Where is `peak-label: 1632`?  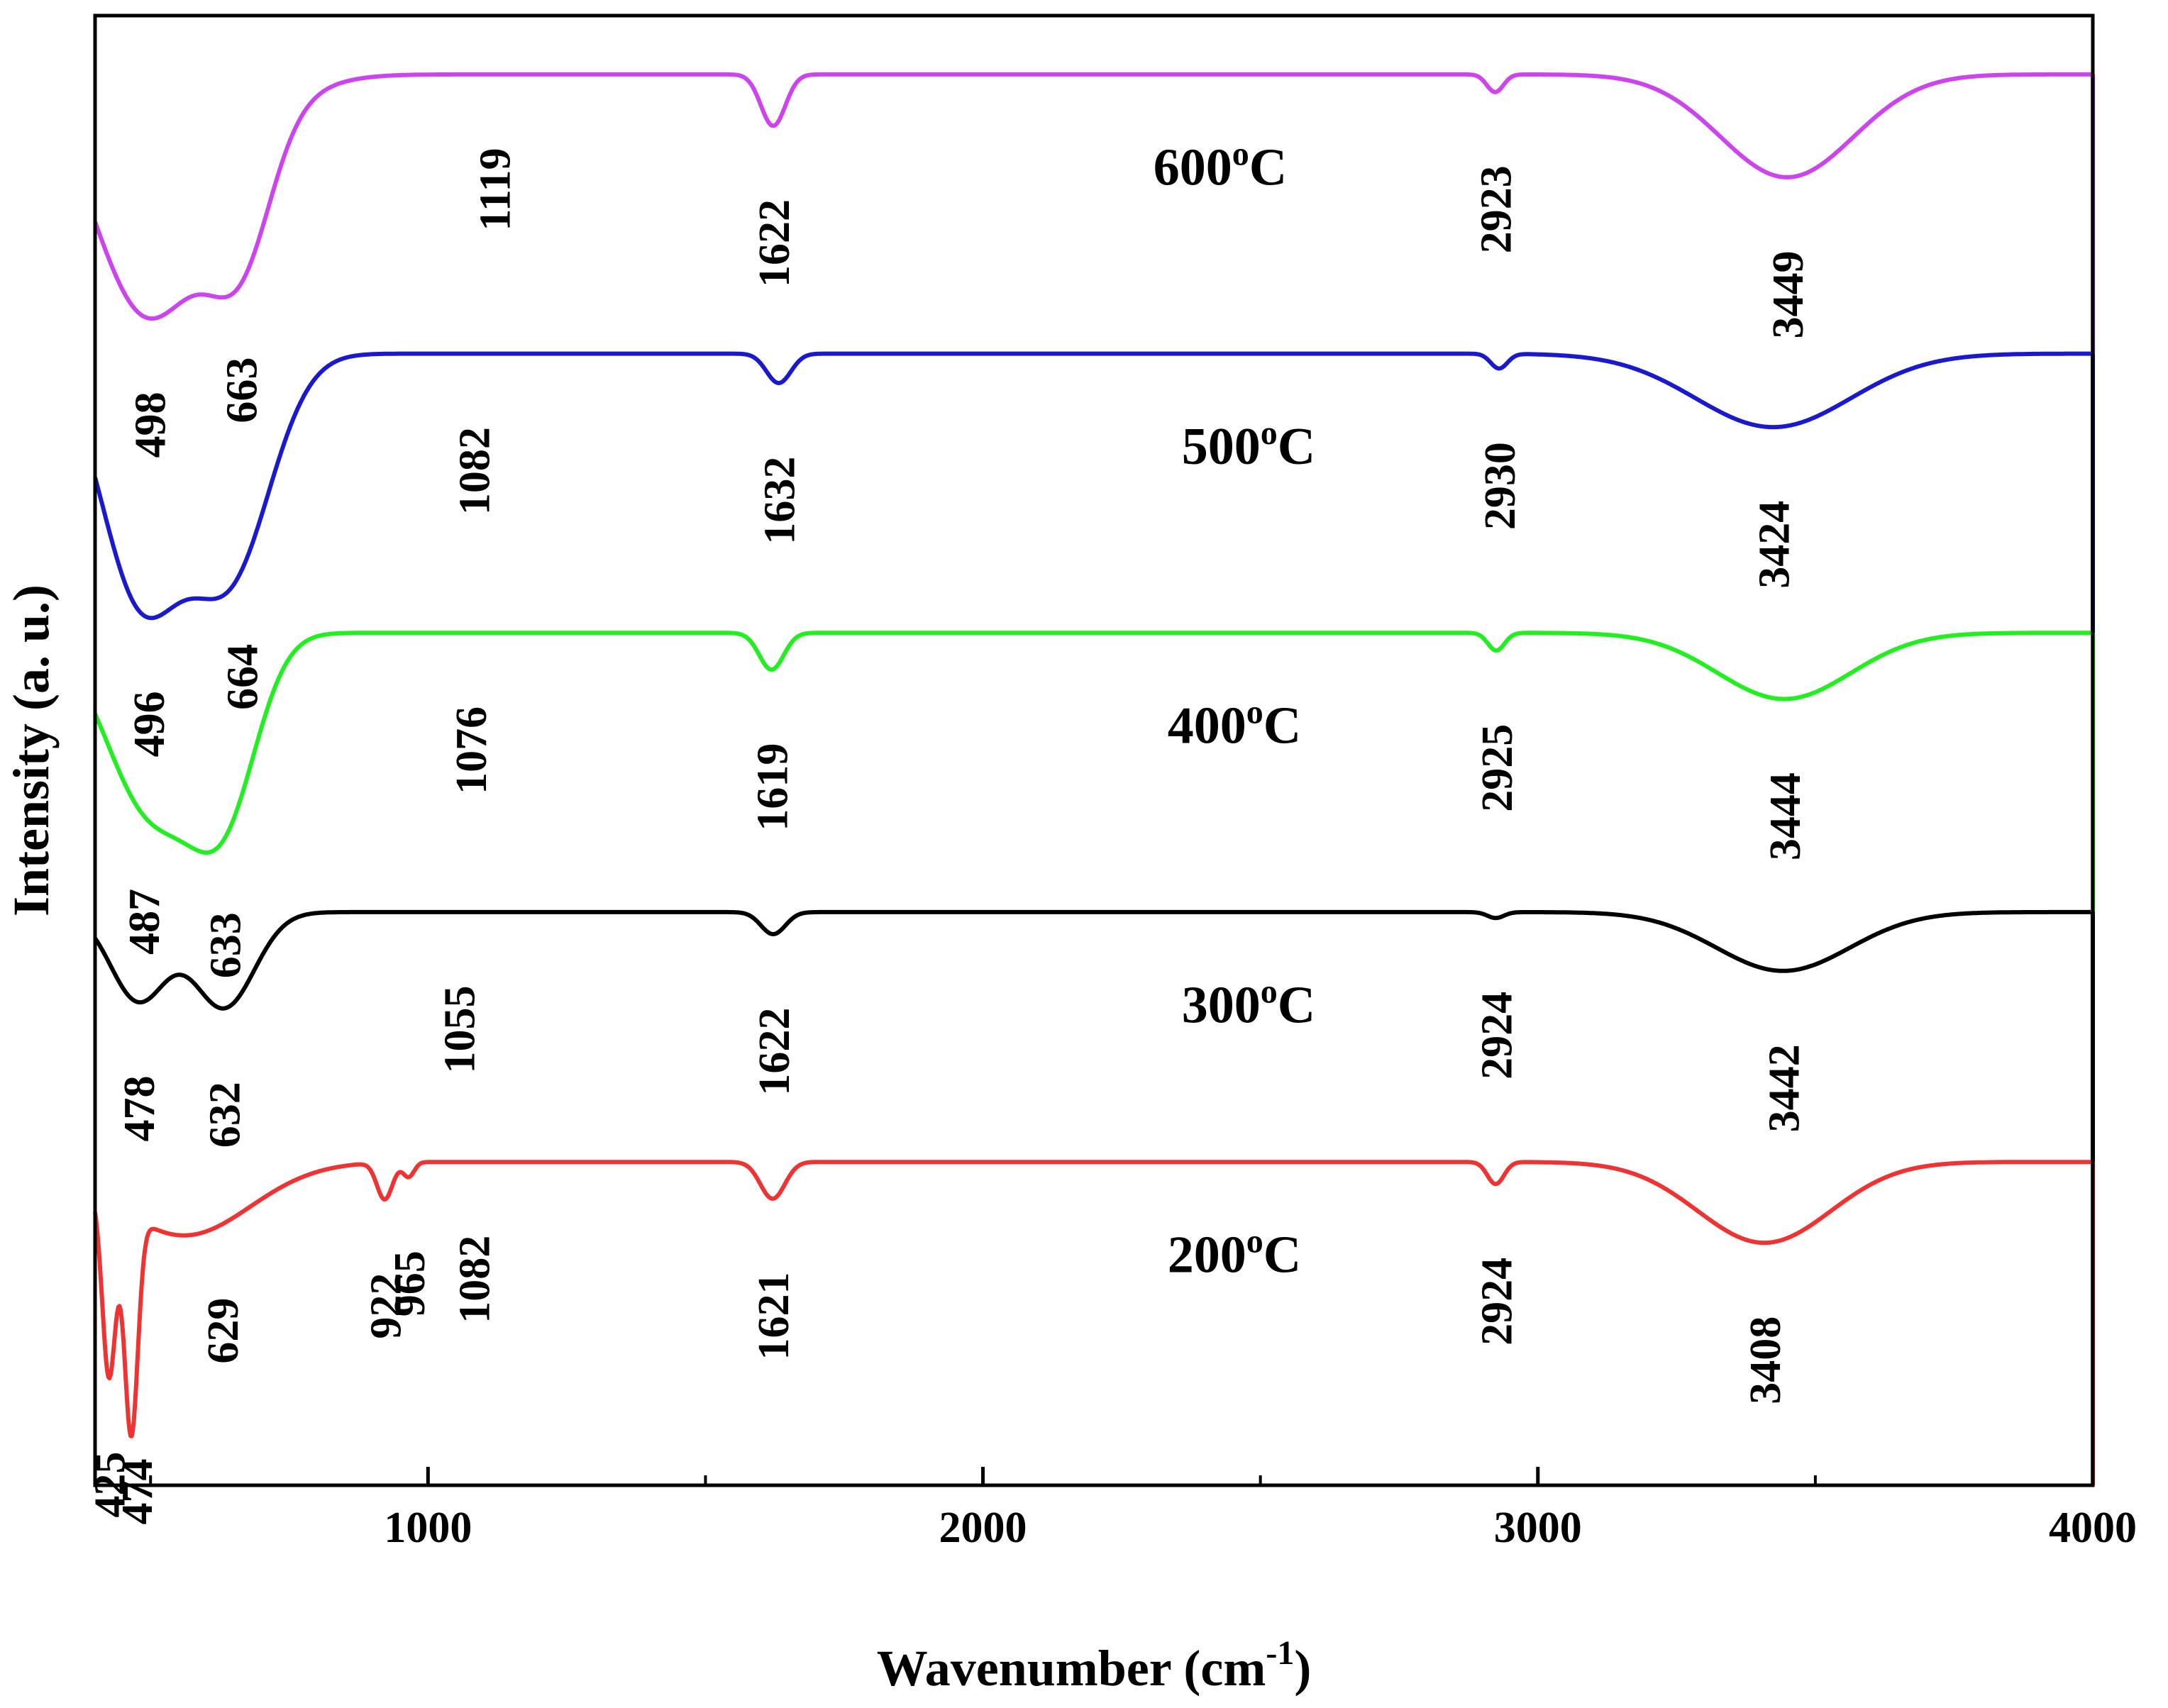 peak-label: 1632 is located at coordinates (780, 501).